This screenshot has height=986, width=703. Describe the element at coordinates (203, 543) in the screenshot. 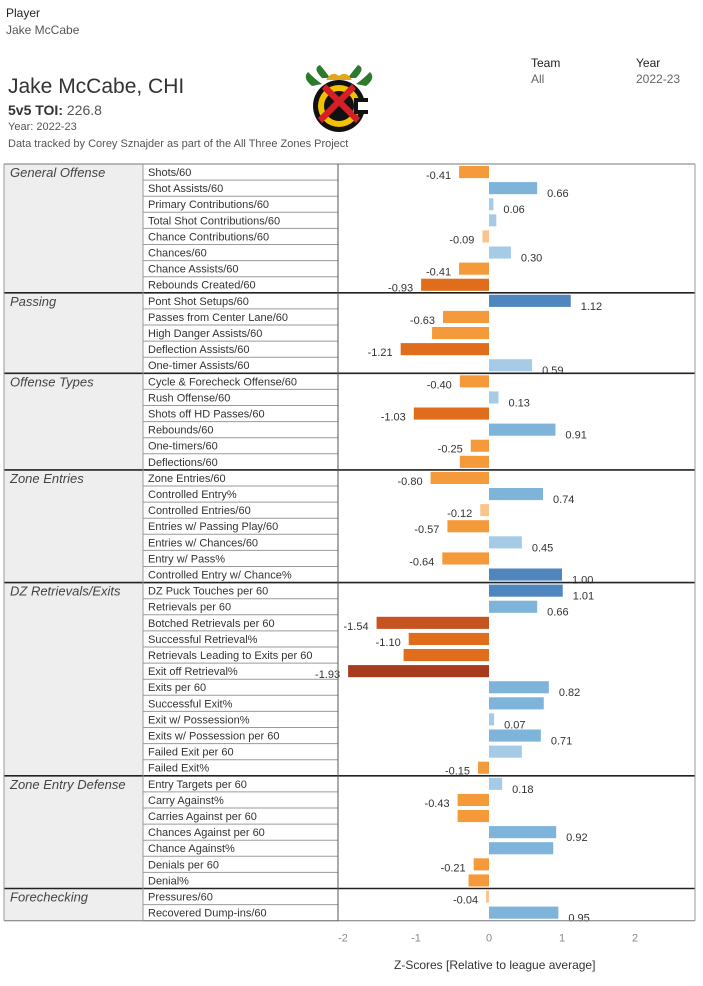

I see `metric-label: Entries w/ Chances/60` at that location.